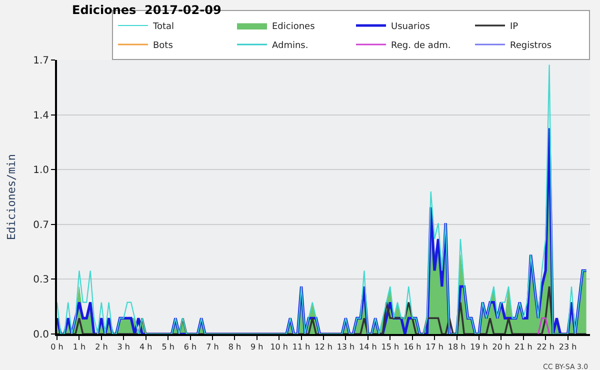 This screenshot has width=600, height=370. I want to click on y-tick-label: 1.4, so click(41, 116).